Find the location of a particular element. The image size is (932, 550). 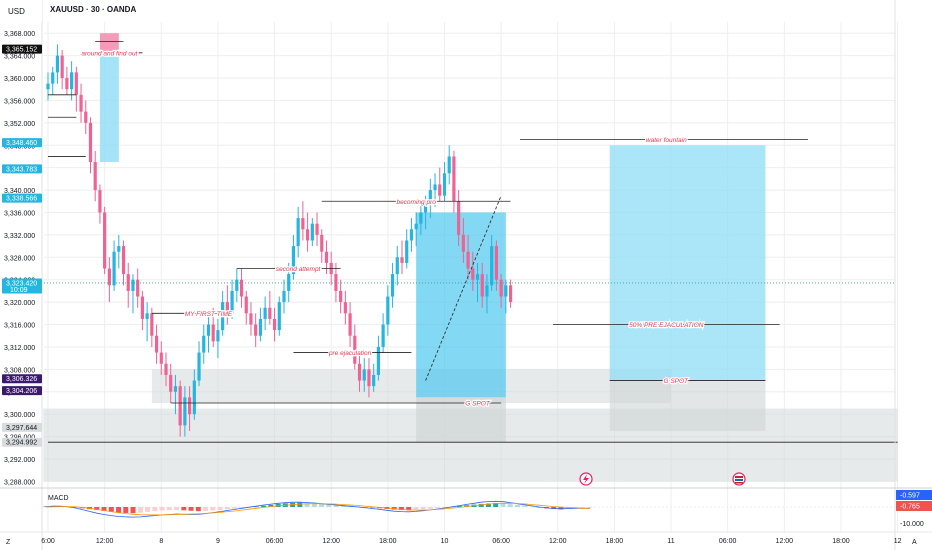

x-tick-label: 11 is located at coordinates (670, 541).